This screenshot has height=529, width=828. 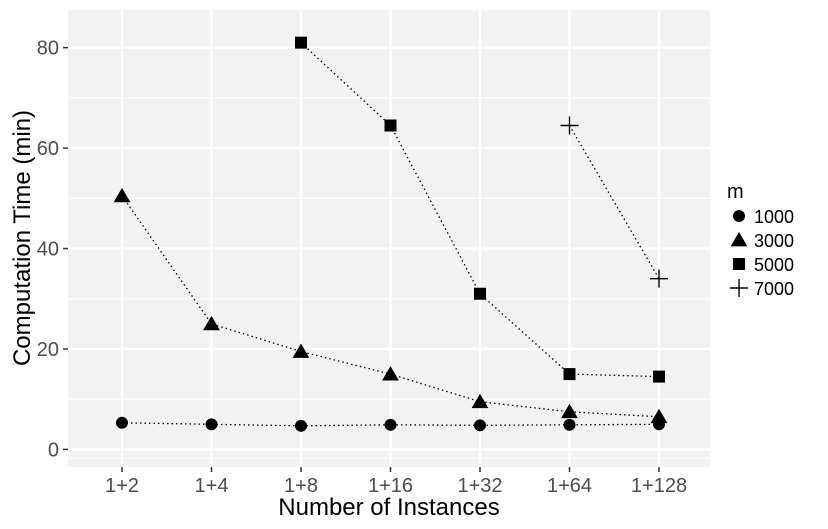 I want to click on x-tick-label: 1+128, so click(x=659, y=486).